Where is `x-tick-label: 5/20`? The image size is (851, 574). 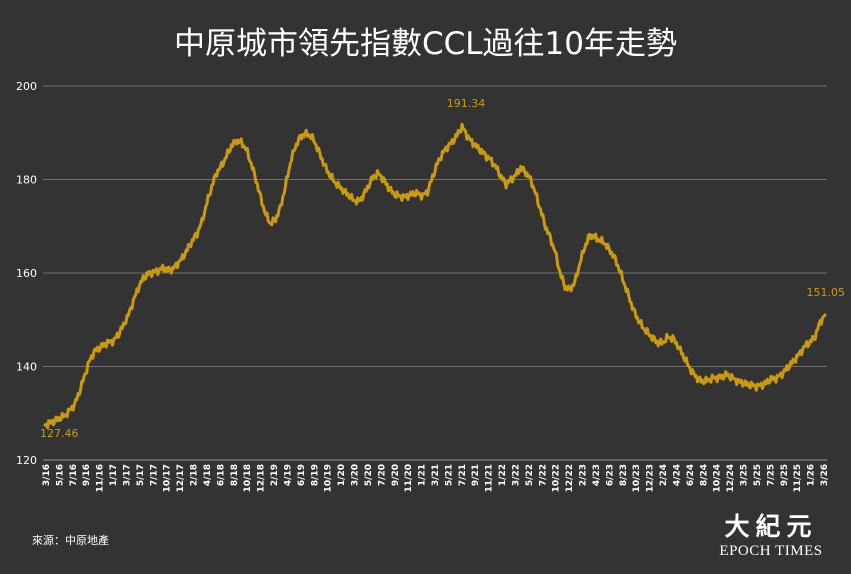
x-tick-label: 5/20 is located at coordinates (369, 475).